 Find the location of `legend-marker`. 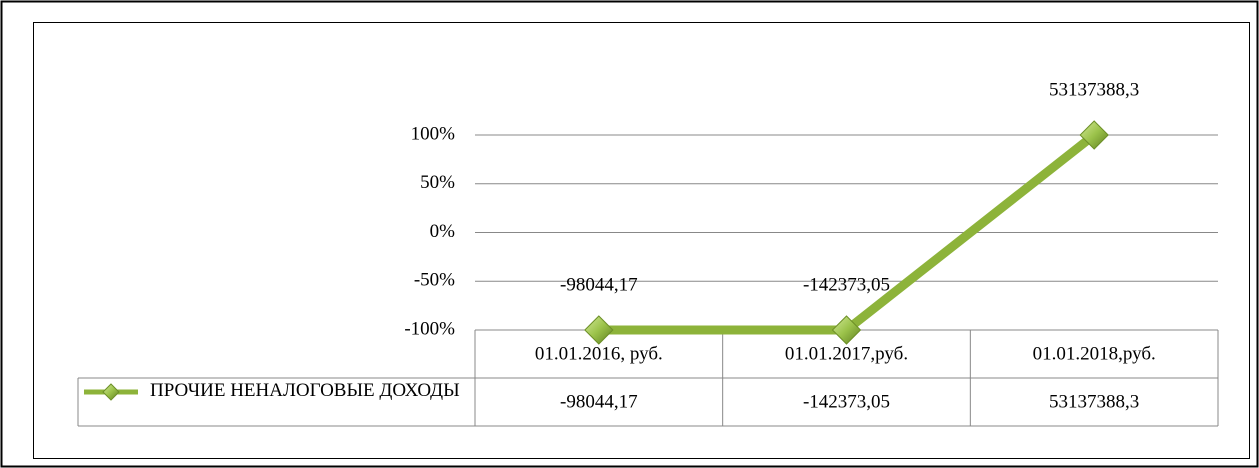

legend-marker is located at coordinates (111, 392).